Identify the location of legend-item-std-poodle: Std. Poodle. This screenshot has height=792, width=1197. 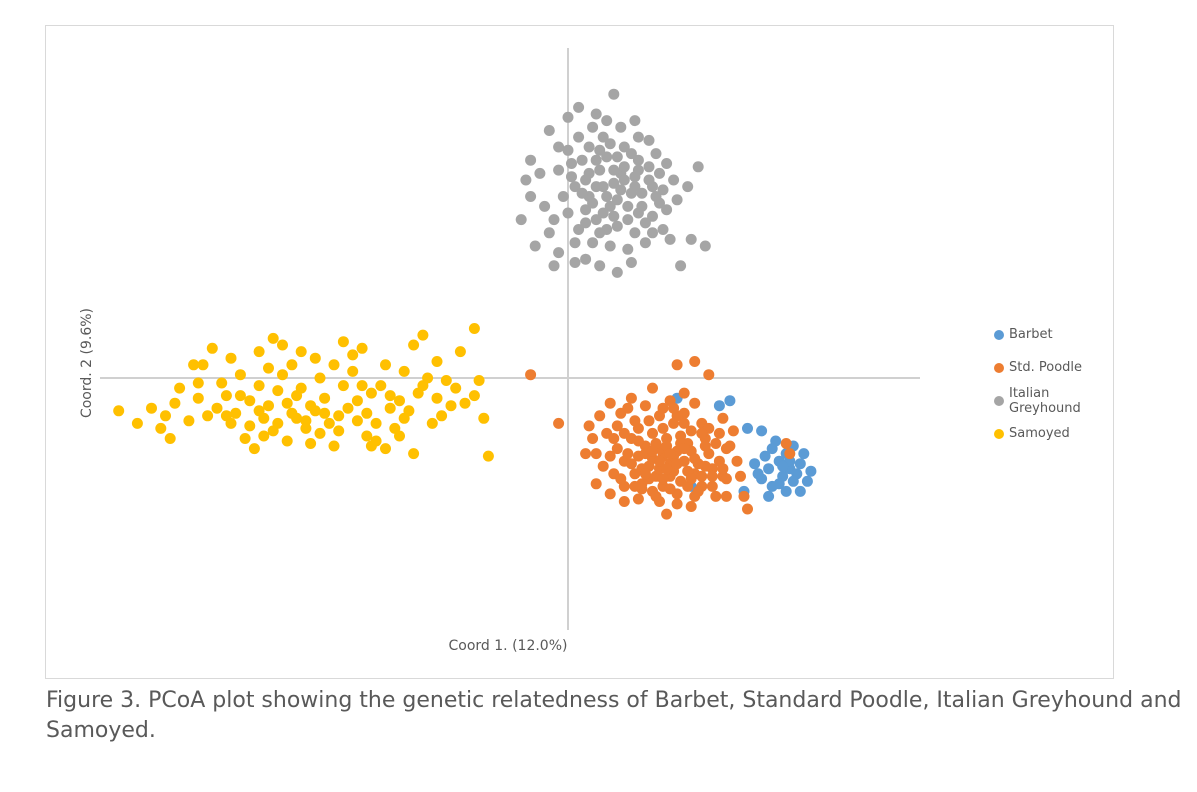
(1053, 367).